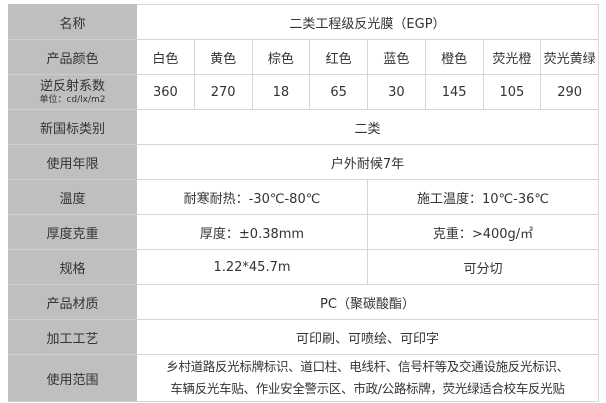 The width and height of the screenshot is (606, 403). I want to click on row-name: 名称 二类工程级反光膜（EGP）, so click(303, 22).